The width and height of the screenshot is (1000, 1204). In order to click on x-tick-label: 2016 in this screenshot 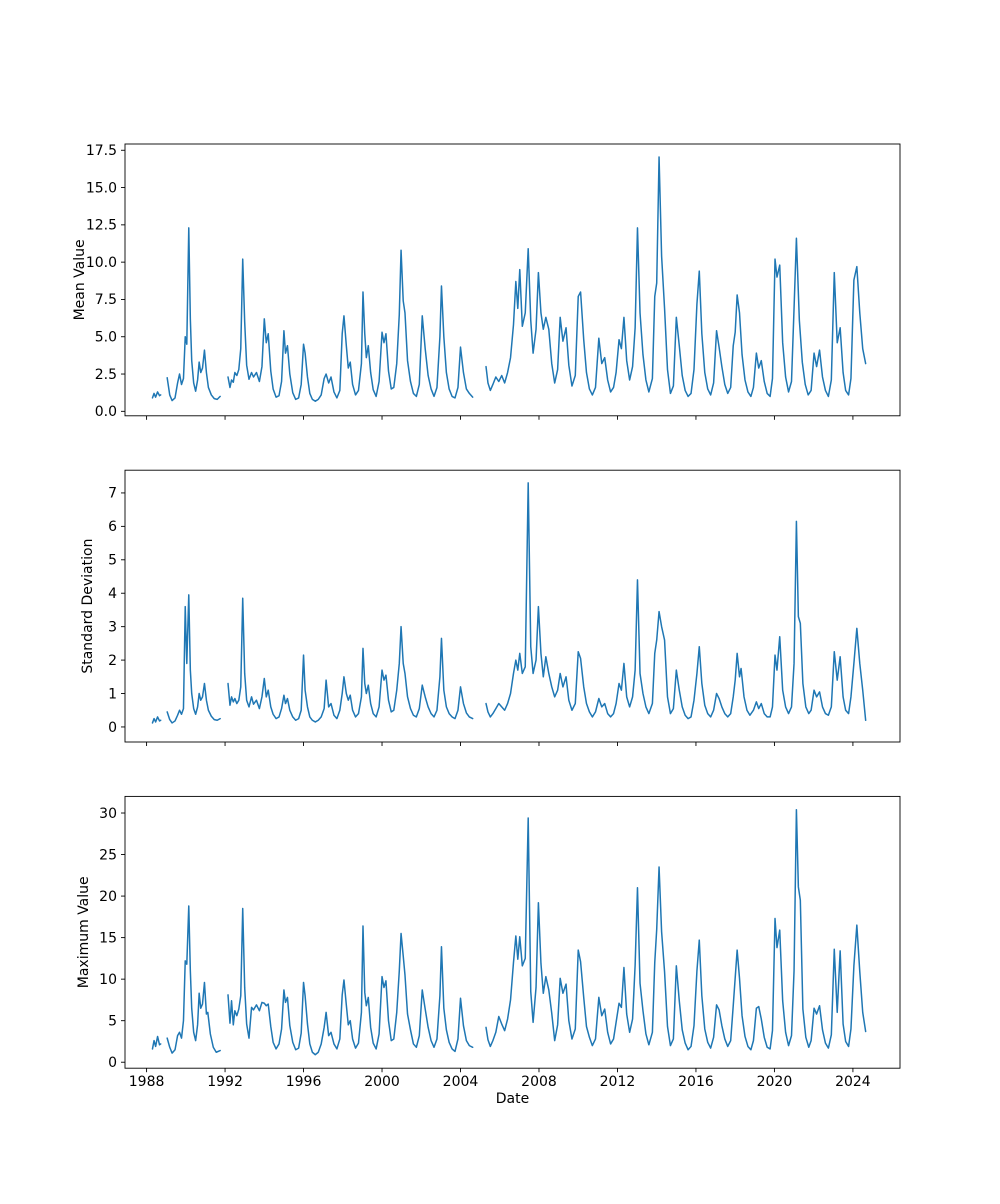, I will do `click(696, 1082)`.